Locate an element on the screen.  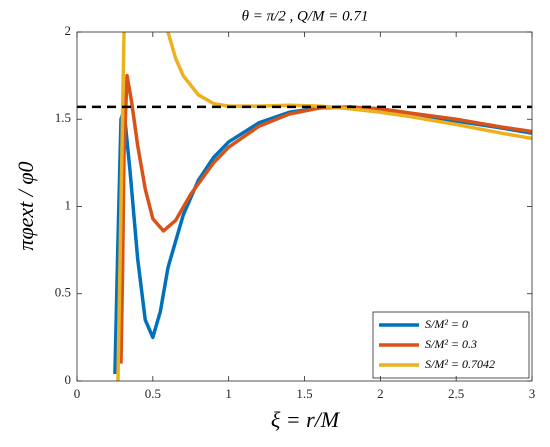
y-tick-label: 2 is located at coordinates (68, 30).